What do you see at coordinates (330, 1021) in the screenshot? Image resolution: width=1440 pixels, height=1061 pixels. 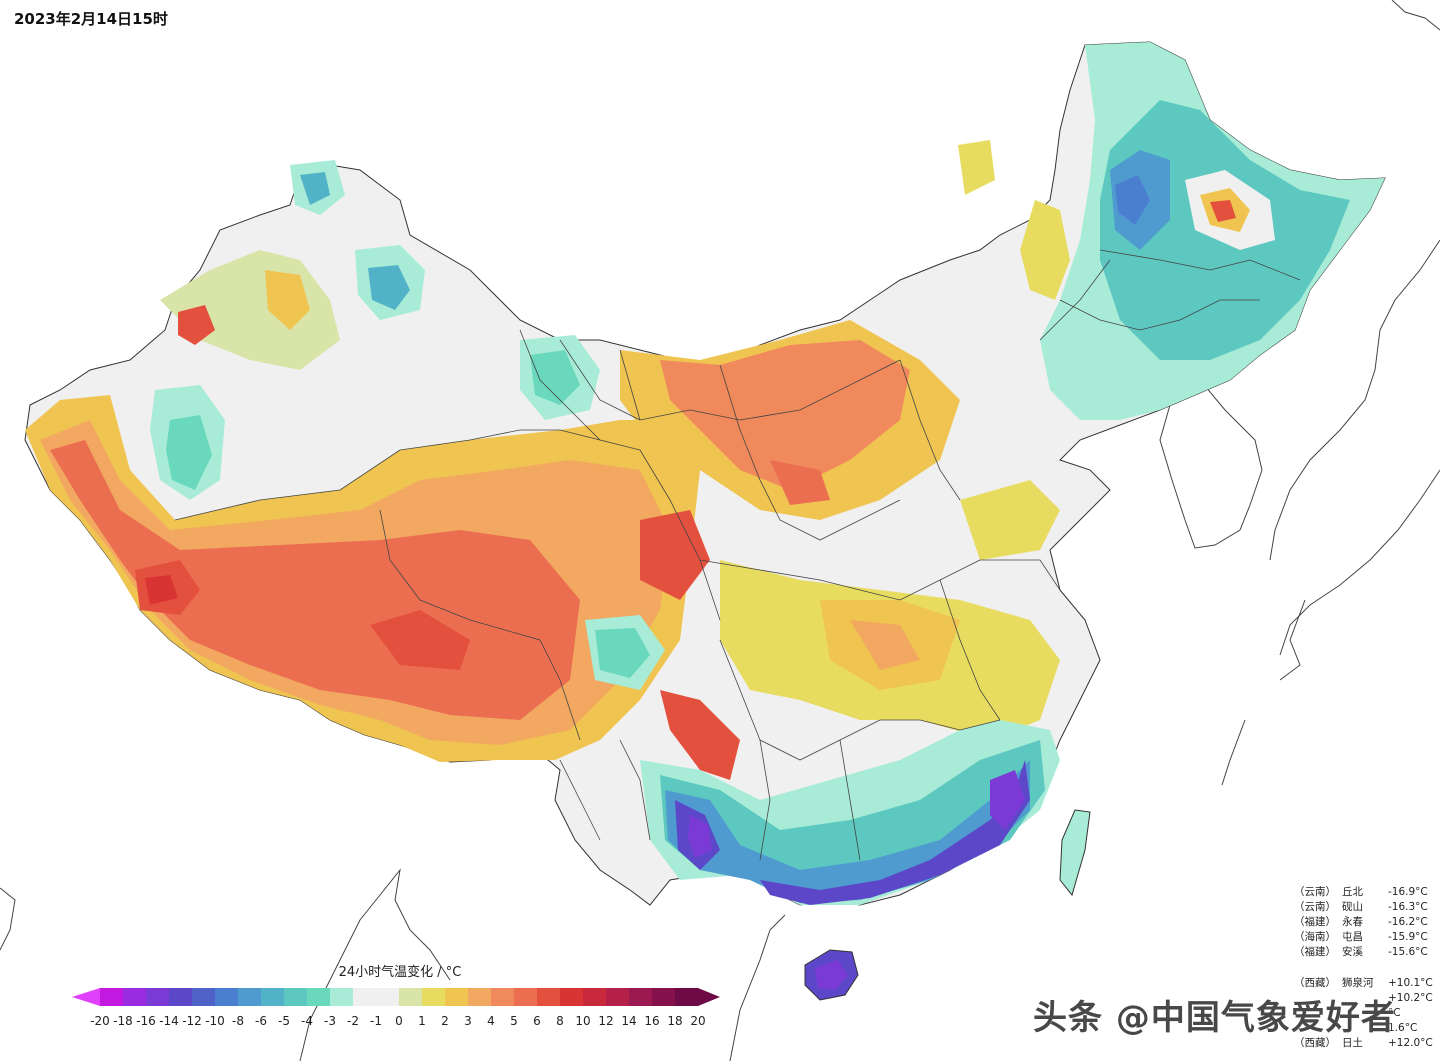 I see `legend-tick-label: -3` at bounding box center [330, 1021].